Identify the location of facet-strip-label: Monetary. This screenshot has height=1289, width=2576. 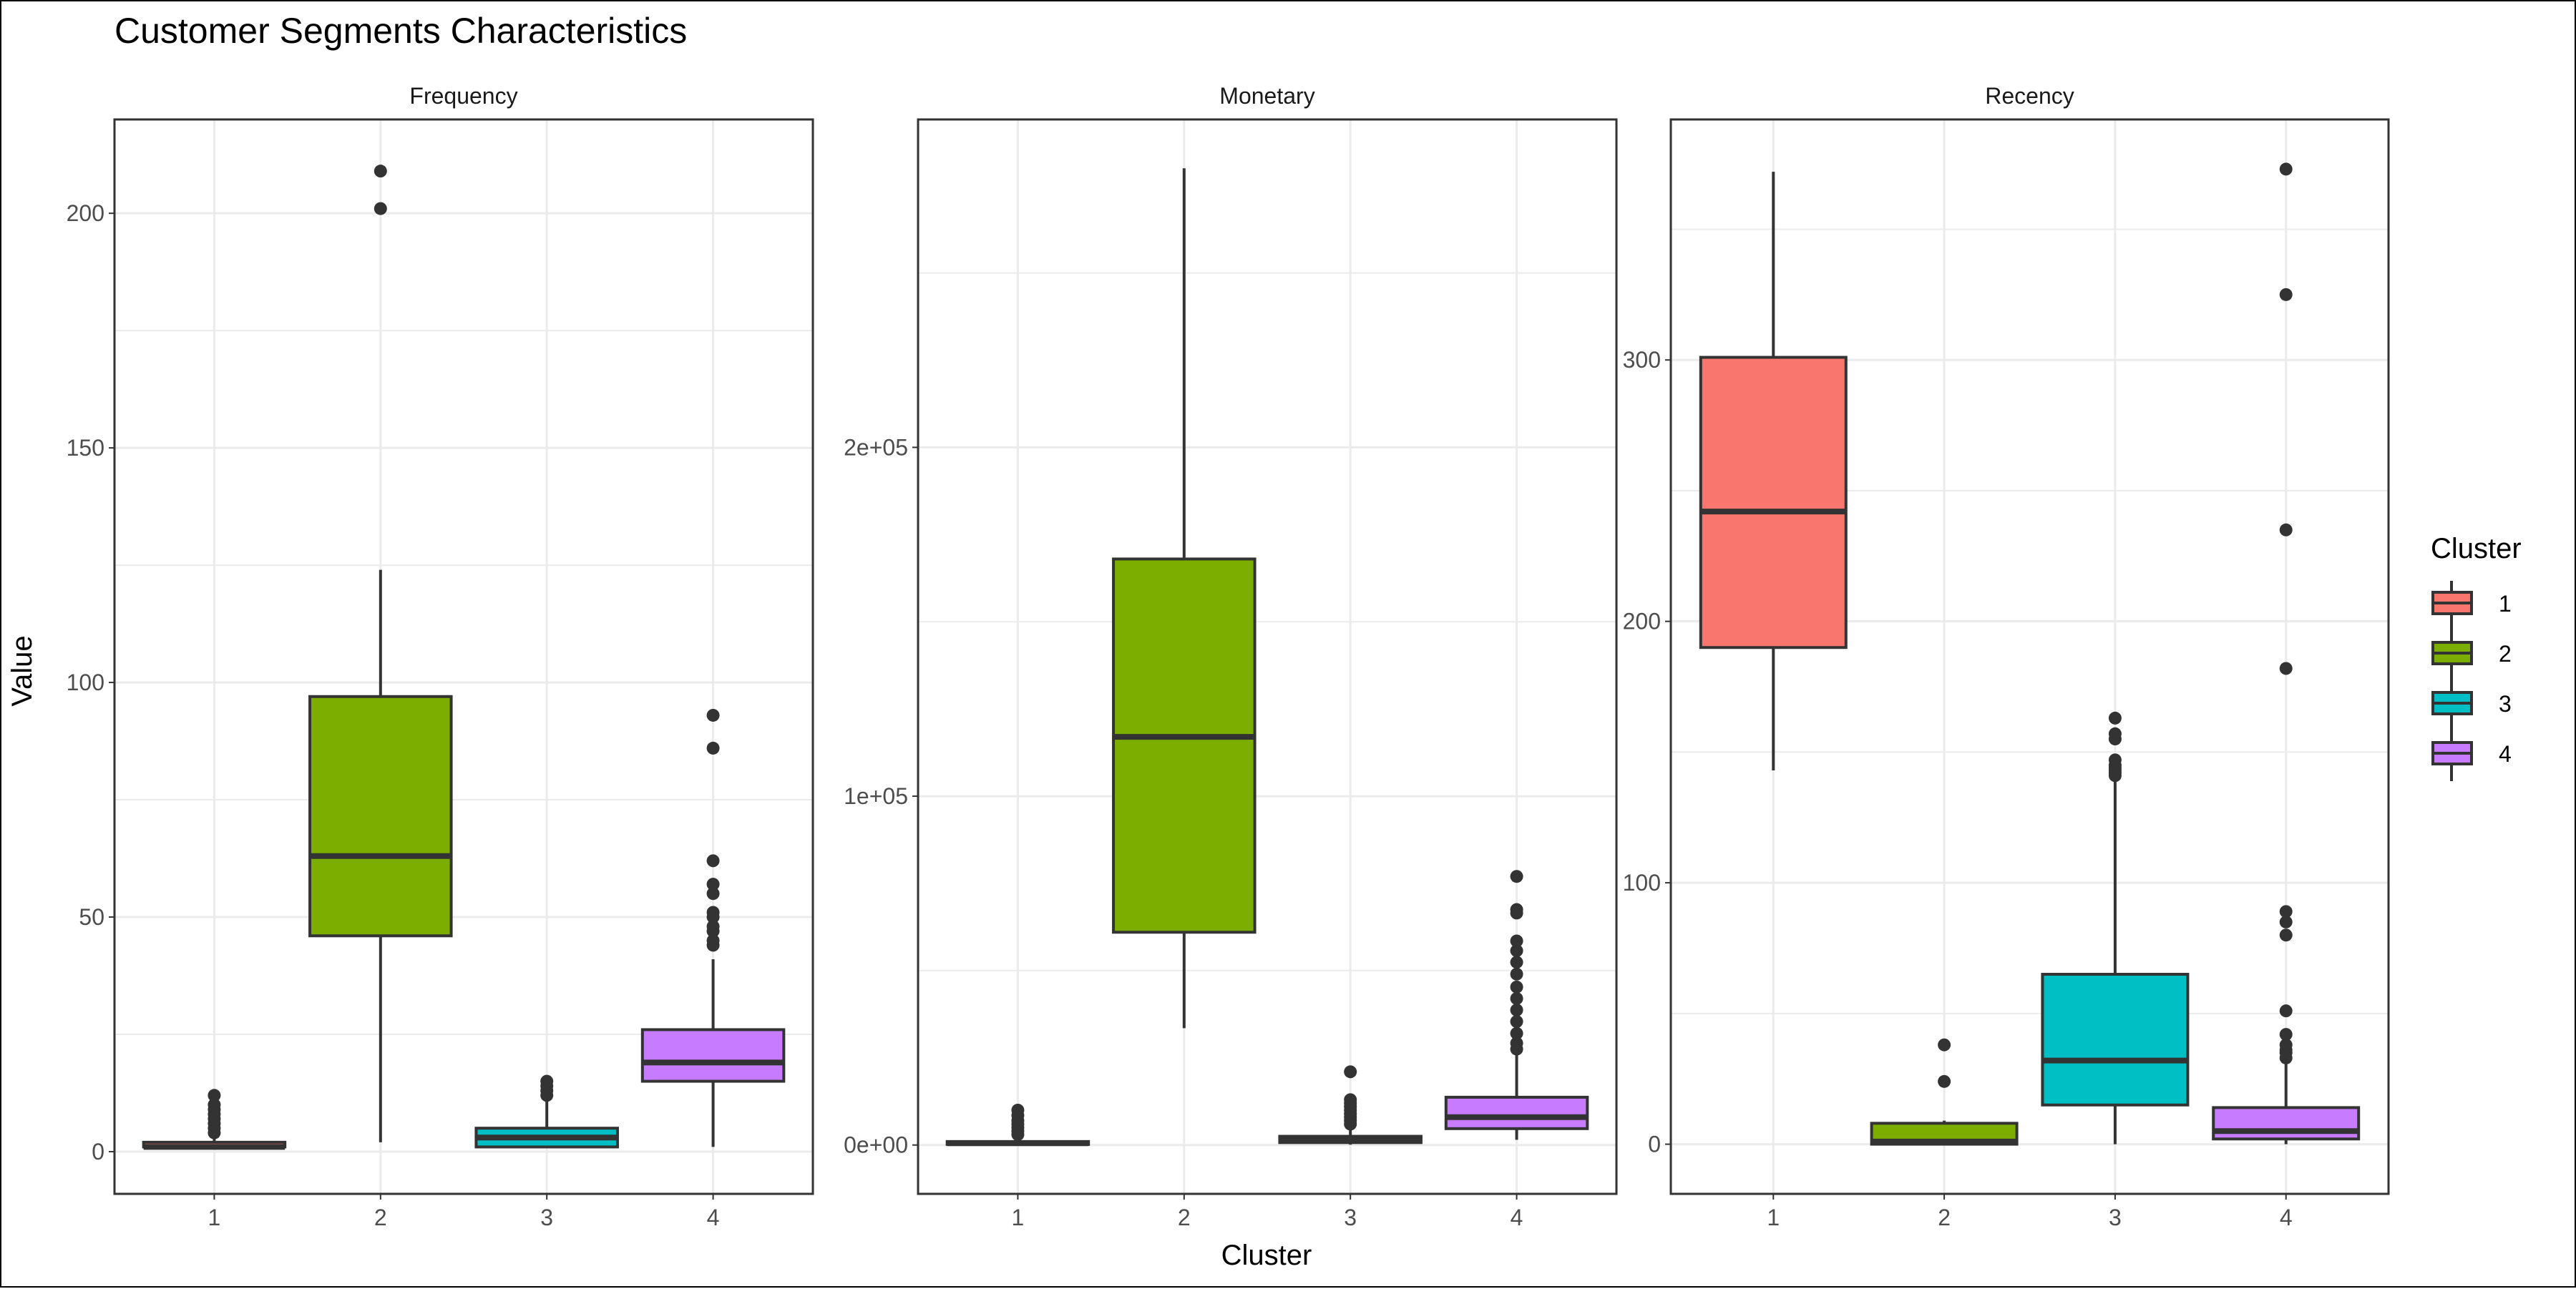
(1266, 96).